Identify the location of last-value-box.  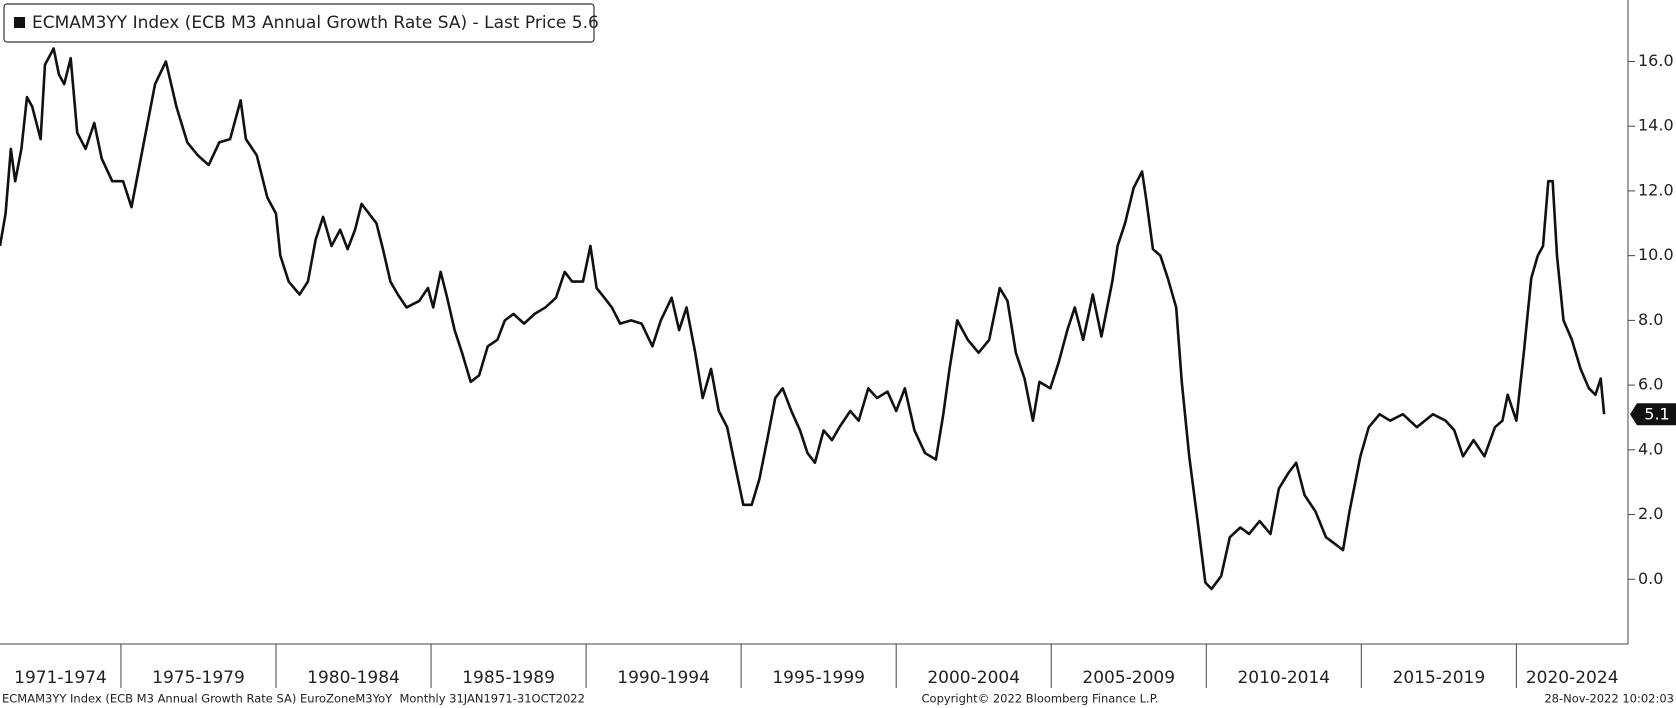
(1653, 414).